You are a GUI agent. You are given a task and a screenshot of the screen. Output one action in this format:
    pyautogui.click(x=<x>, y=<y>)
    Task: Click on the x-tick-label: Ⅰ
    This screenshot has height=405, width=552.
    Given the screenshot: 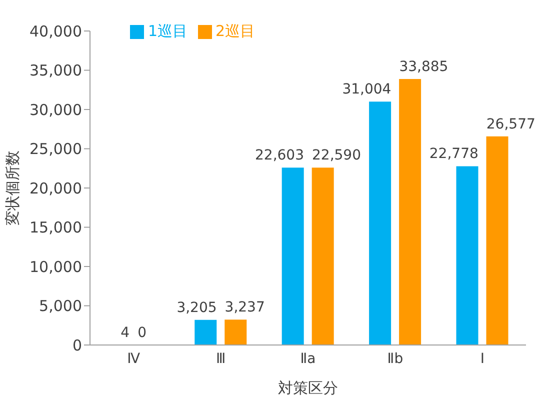 What is the action you would take?
    pyautogui.click(x=482, y=358)
    